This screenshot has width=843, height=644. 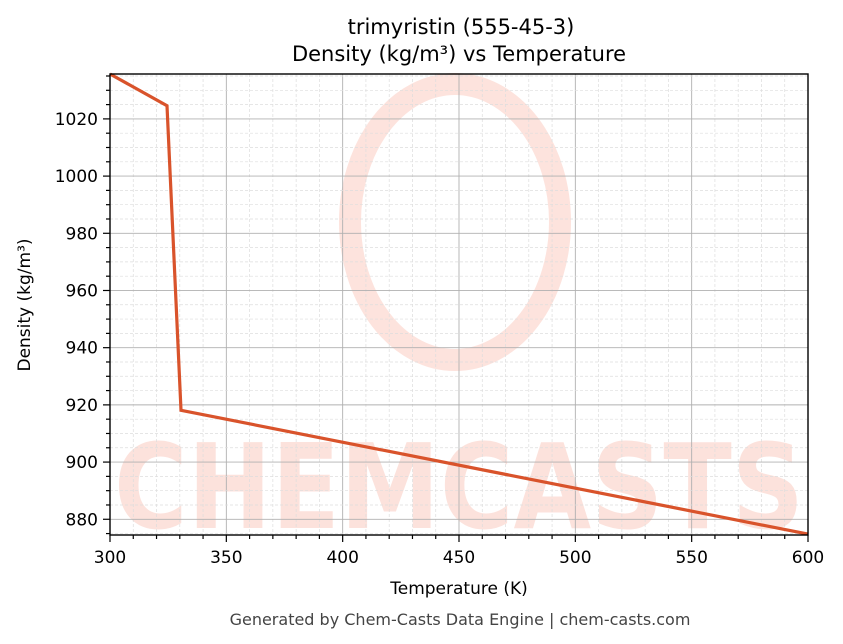 I want to click on y-tick-label: 980, so click(x=82, y=234).